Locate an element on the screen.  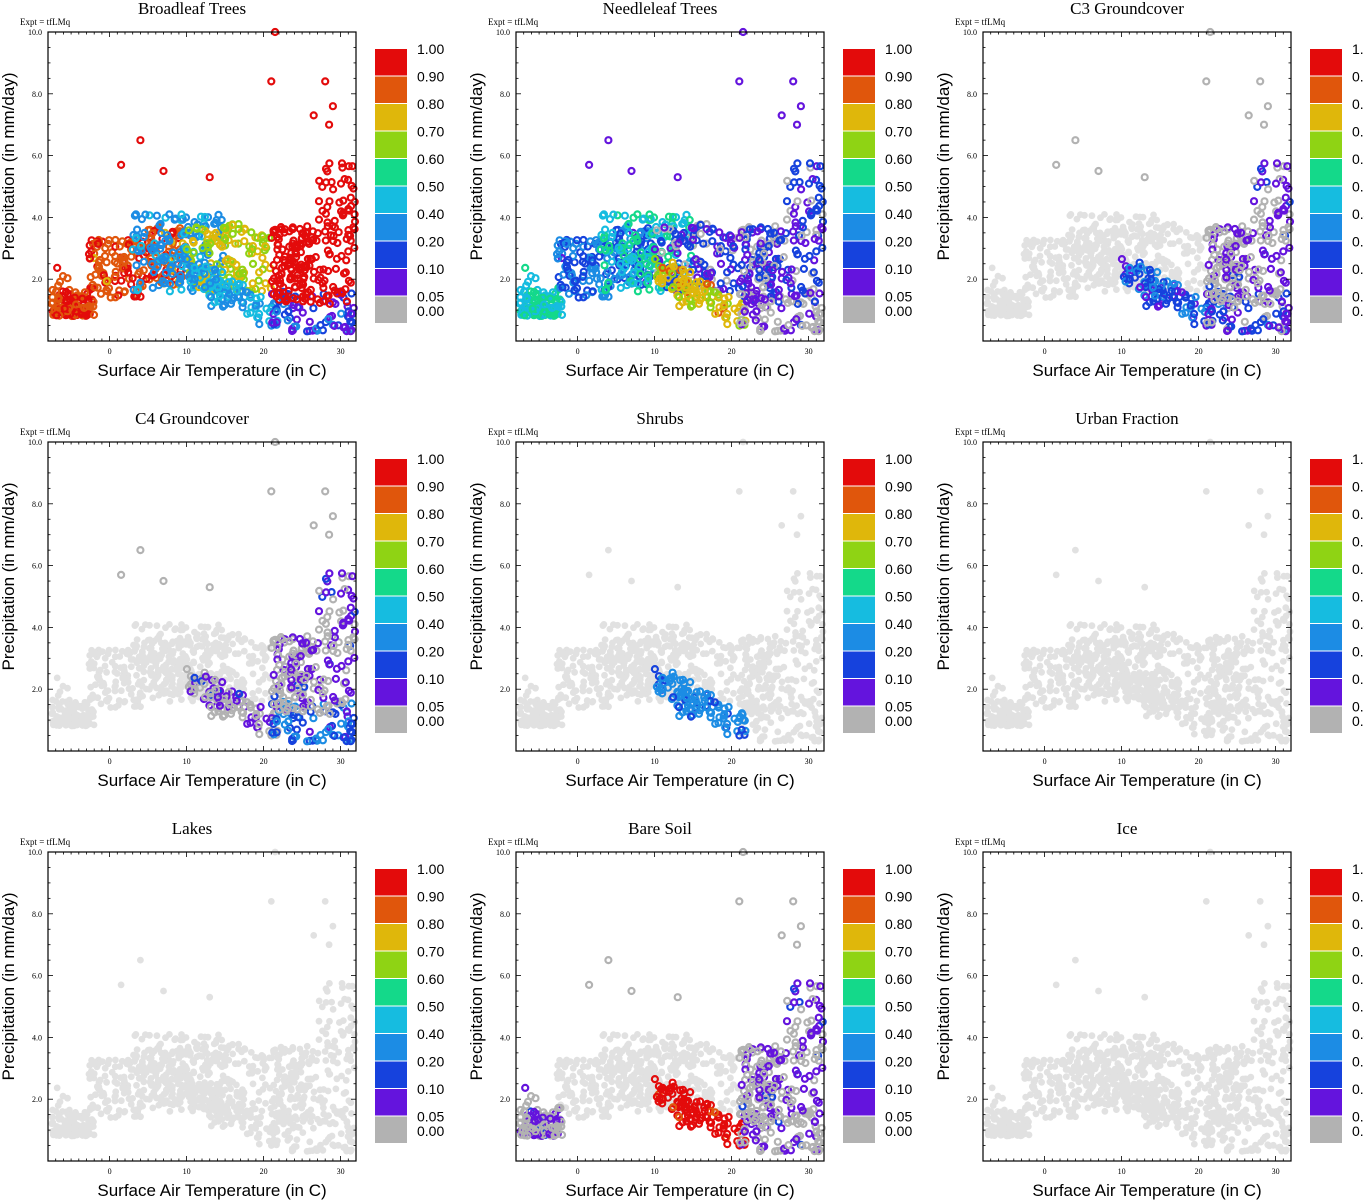
expt-label: Expt = tfLMq is located at coordinates (45, 22).